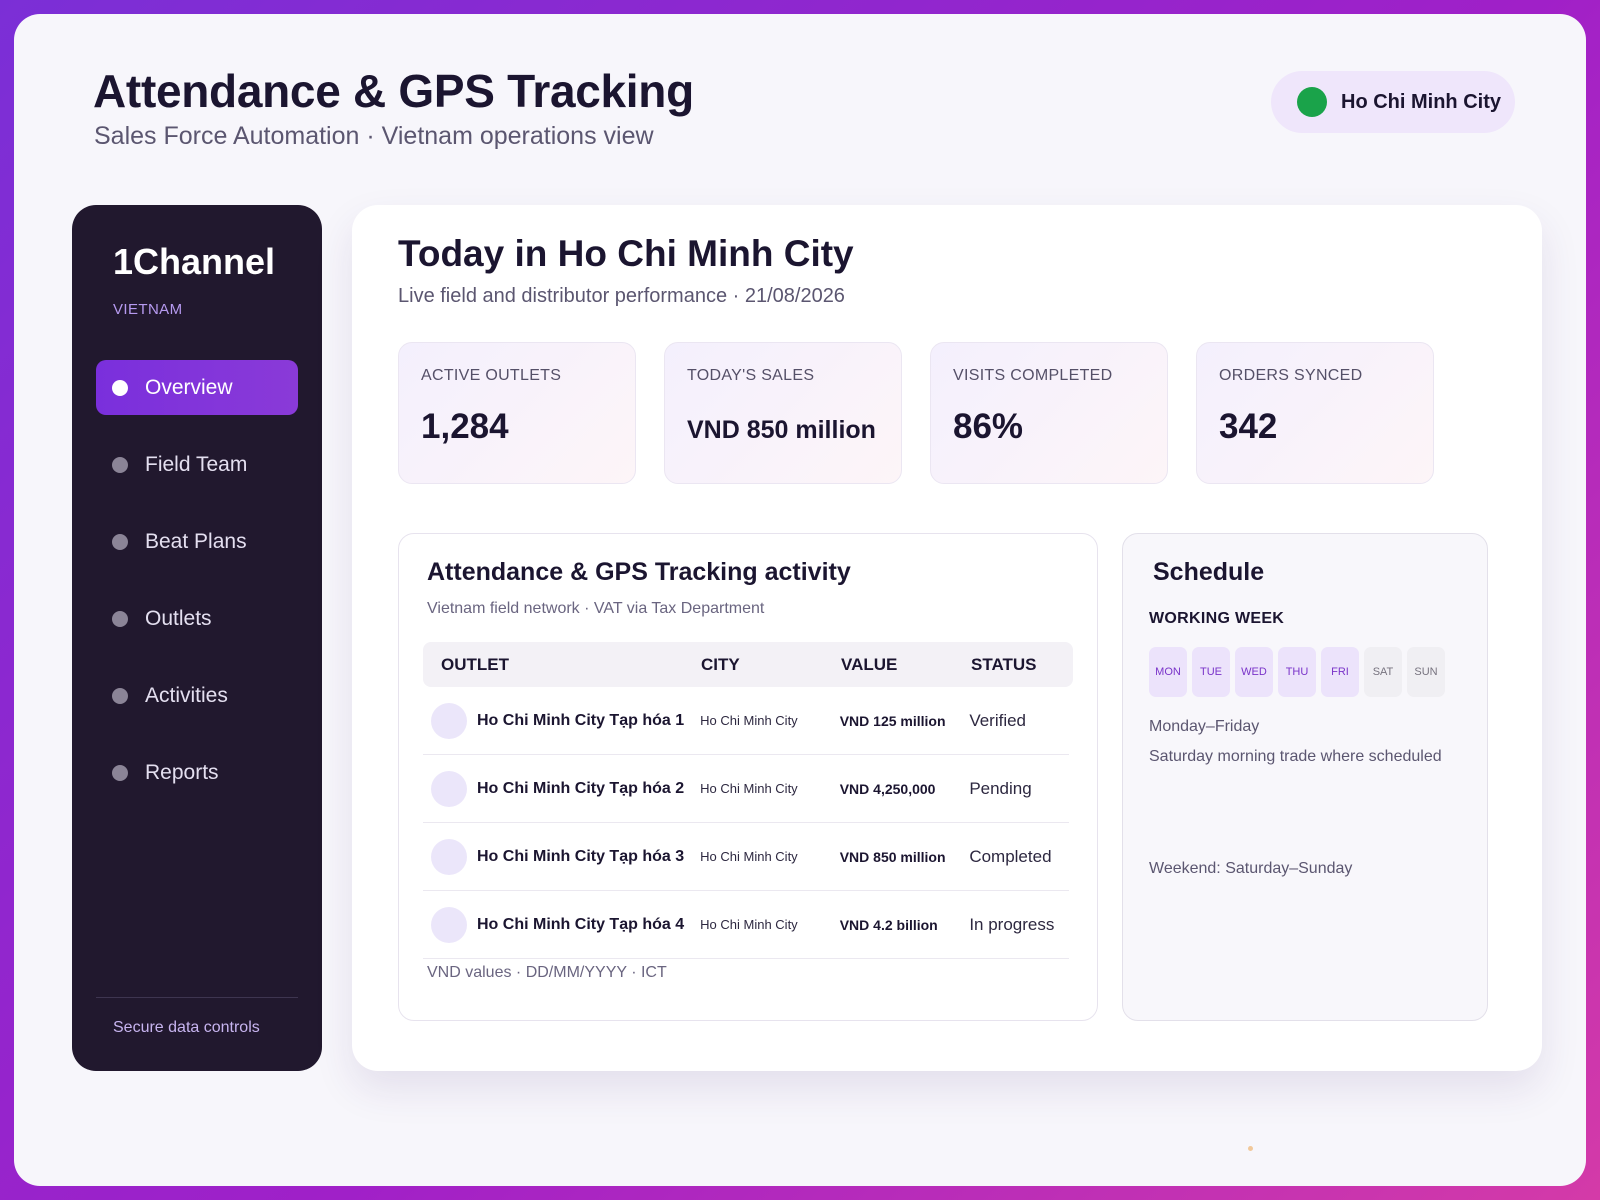  I want to click on secure-data-link: Secure data controls, so click(186, 1027).